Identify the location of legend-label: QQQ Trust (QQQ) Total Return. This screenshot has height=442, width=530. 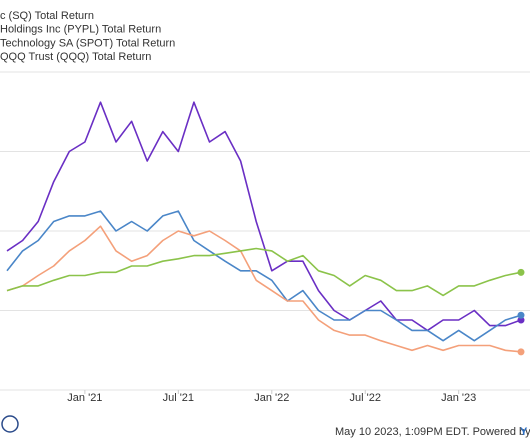
(75, 57).